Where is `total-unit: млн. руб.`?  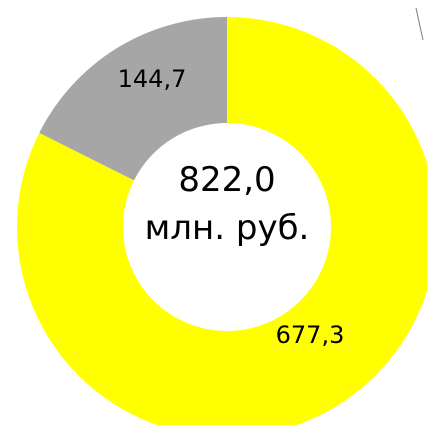
total-unit: млн. руб. is located at coordinates (227, 228).